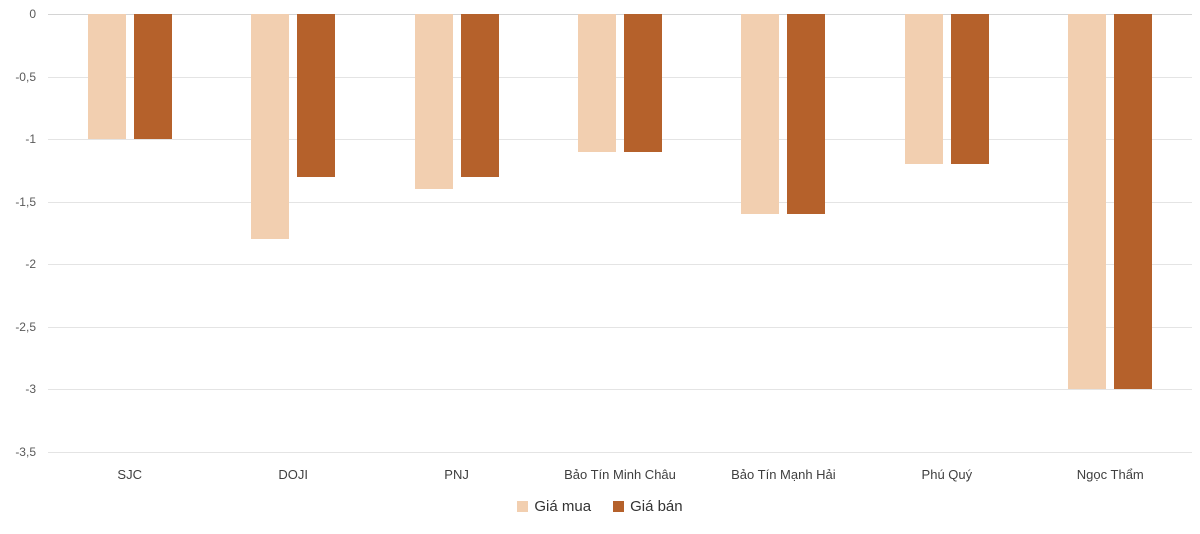  Describe the element at coordinates (597, 83) in the screenshot. I see `bar-giá-mua-bảo-tín-minh-châu` at that location.